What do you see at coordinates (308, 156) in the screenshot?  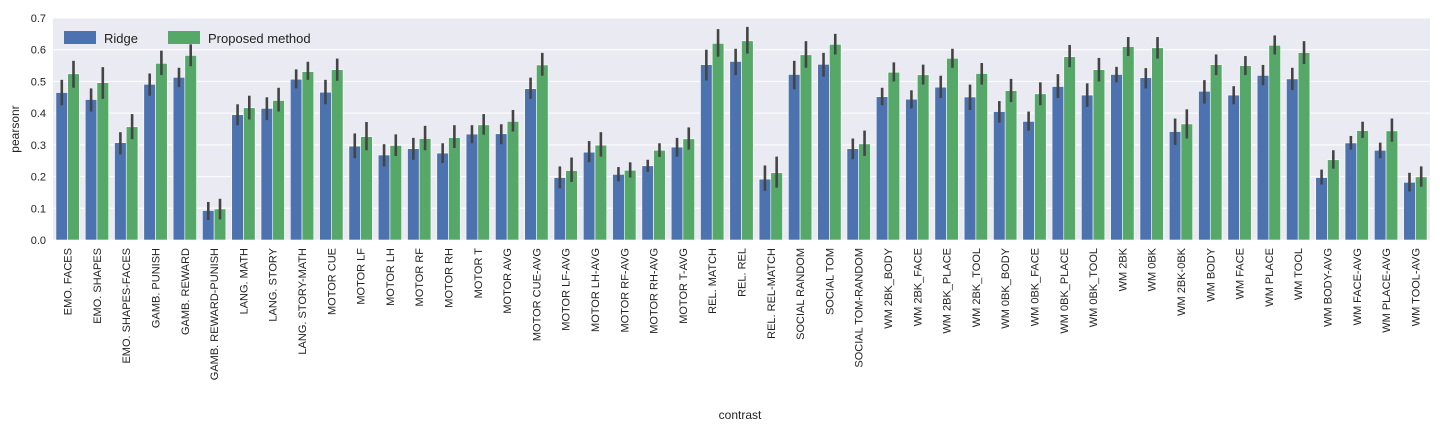 I see `bar-proposed-method-lang-story-math` at bounding box center [308, 156].